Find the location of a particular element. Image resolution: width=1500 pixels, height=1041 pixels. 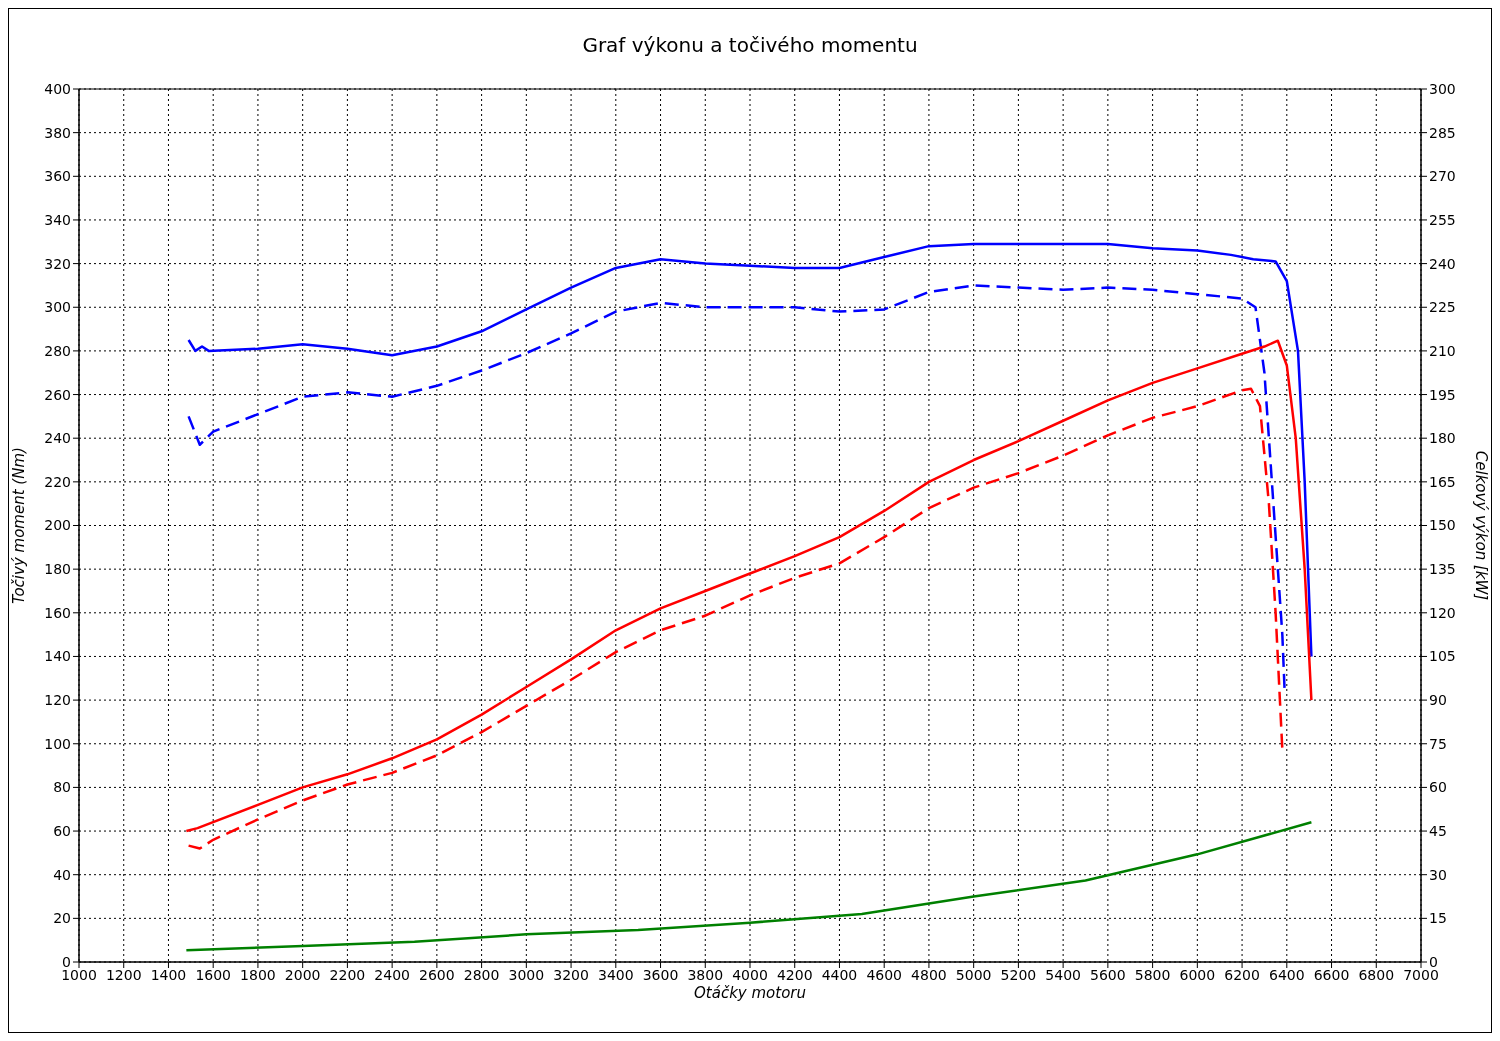

y2-tick-label: 195 is located at coordinates (1442, 394).